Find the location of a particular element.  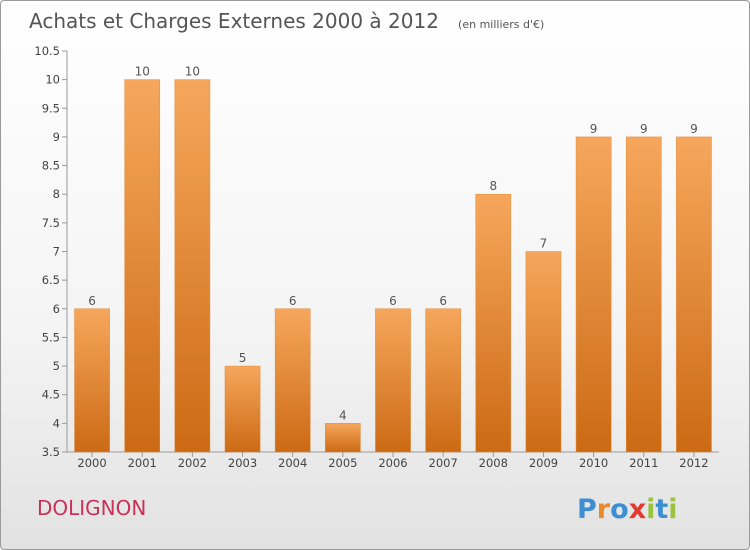

y-tick-label: 10.5 is located at coordinates (47, 51).